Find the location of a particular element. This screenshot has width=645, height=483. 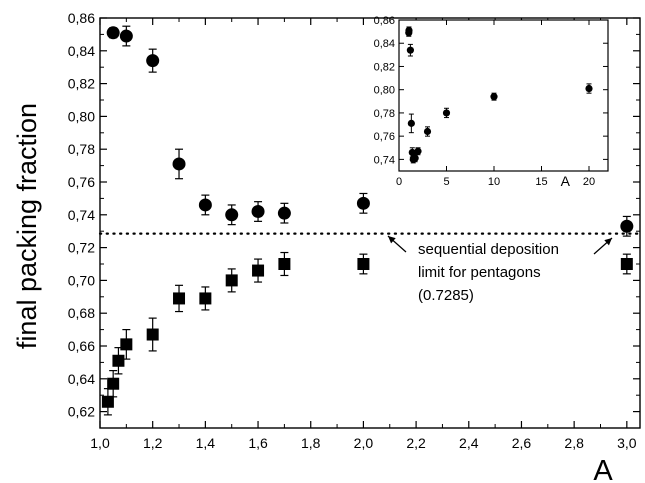

y-tick-label: 0,72 is located at coordinates (81, 248).